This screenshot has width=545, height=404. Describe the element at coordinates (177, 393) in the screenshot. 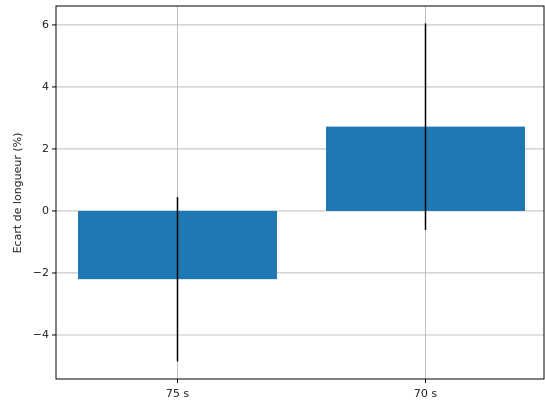

I see `x-tick-label: 75 s` at that location.